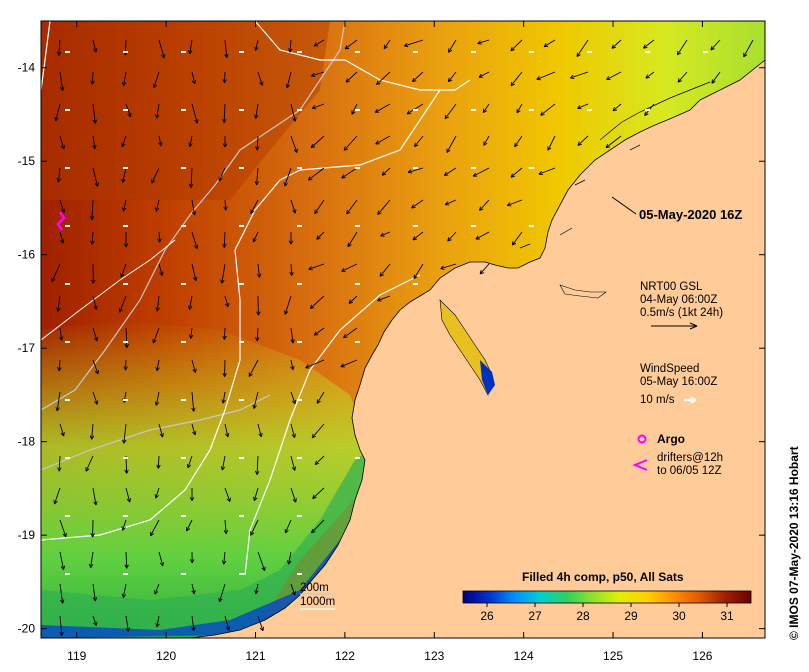 The image size is (809, 672). Describe the element at coordinates (583, 616) in the screenshot. I see `colorbar-tick-label: 28` at that location.